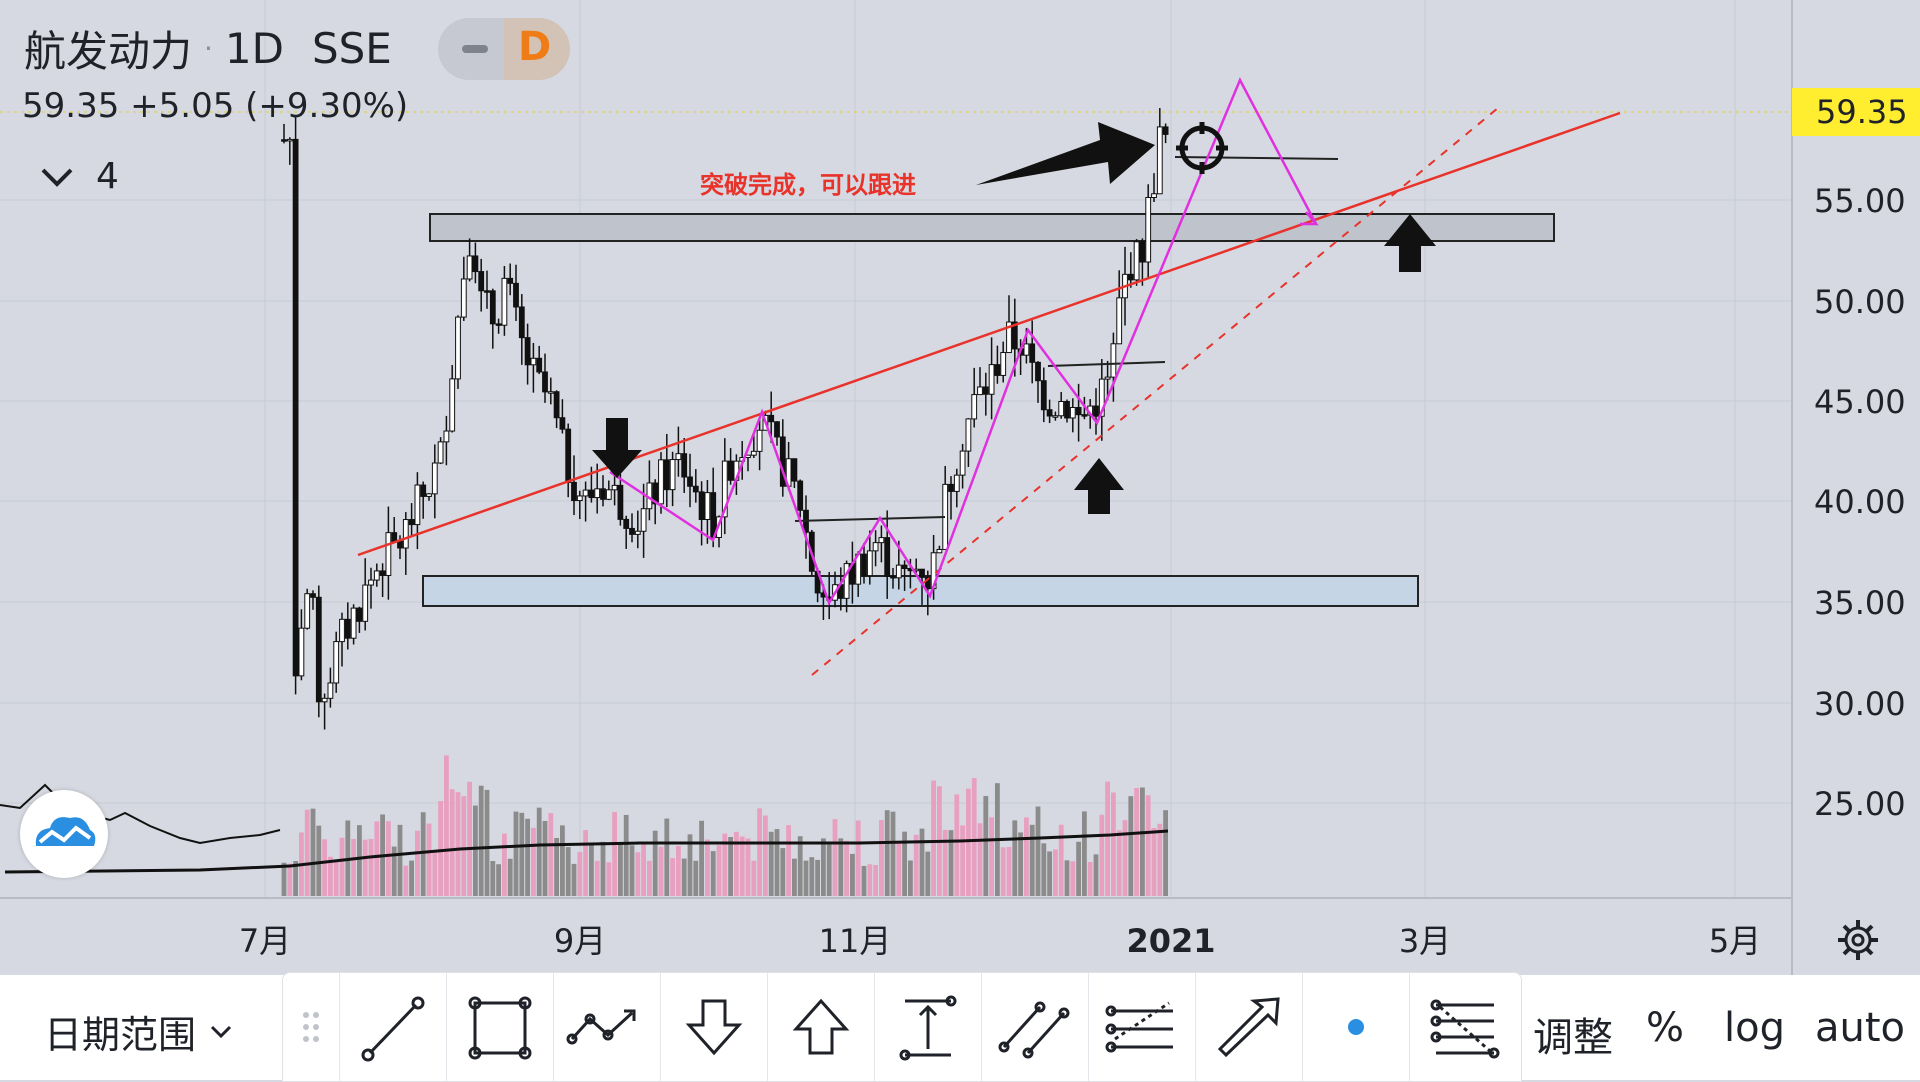  What do you see at coordinates (393, 1027) in the screenshot?
I see `trend-line-icon` at bounding box center [393, 1027].